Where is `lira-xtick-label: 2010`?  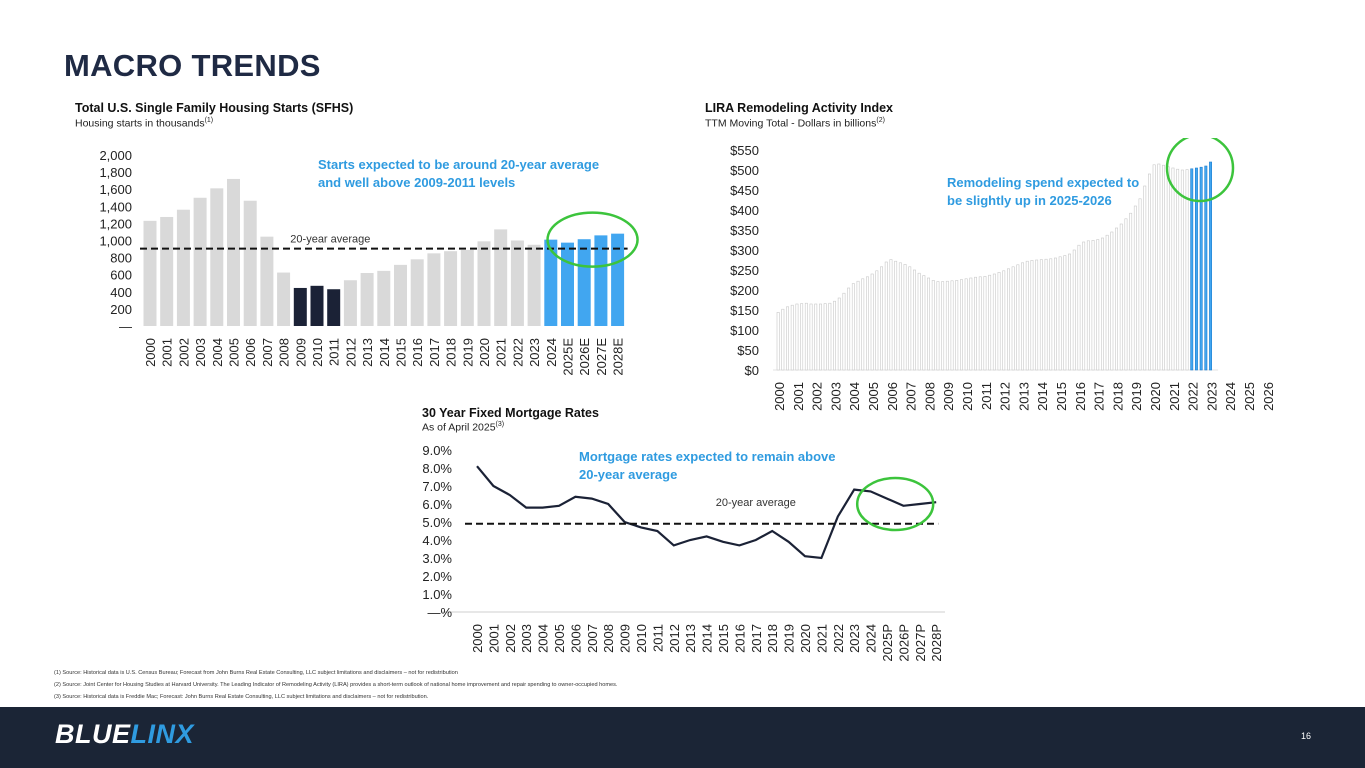 lira-xtick-label: 2010 is located at coordinates (967, 396).